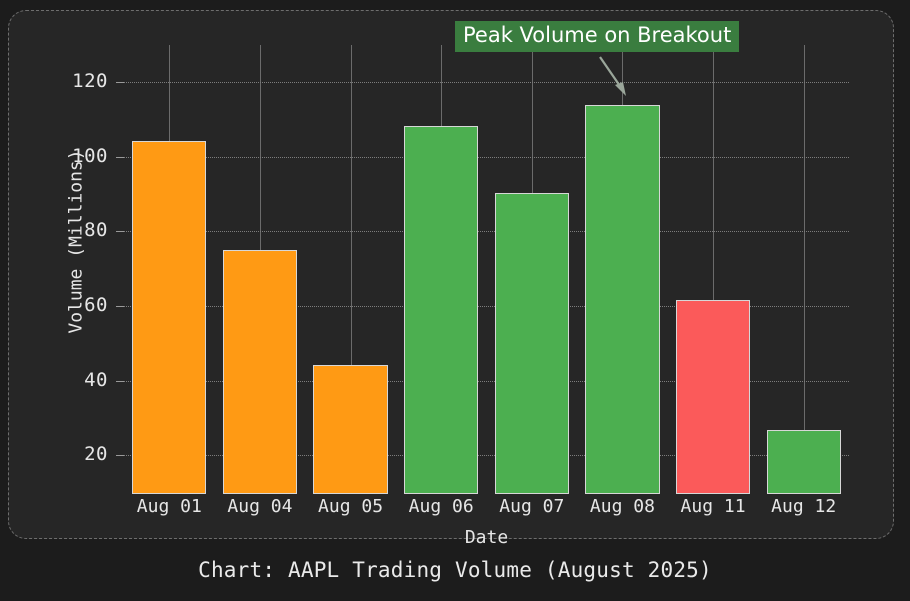 This screenshot has width=910, height=601. I want to click on y-tick-label: 40, so click(96, 379).